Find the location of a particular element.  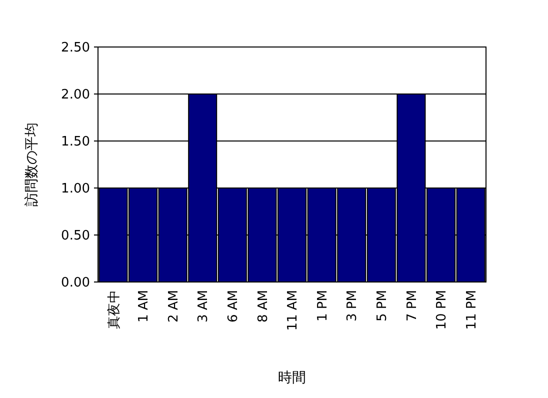

x-tick-label: 3 PM is located at coordinates (352, 306).